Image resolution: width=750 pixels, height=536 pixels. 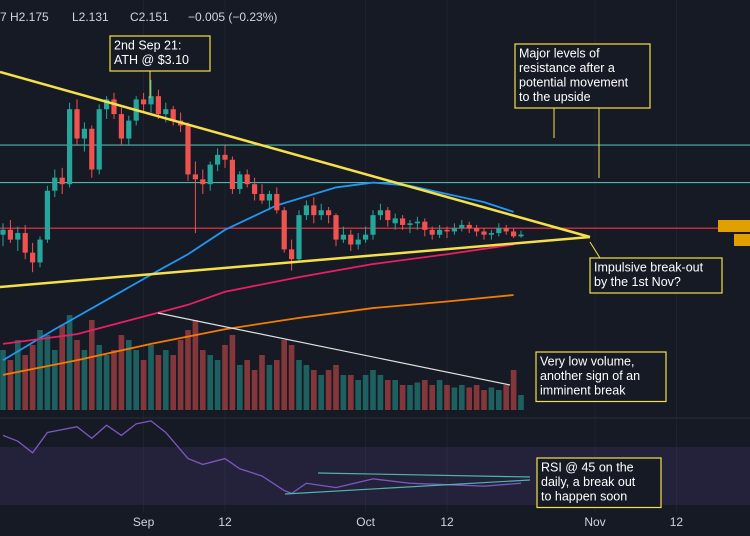 What do you see at coordinates (29, 17) in the screenshot?
I see `ohlc-readout: H2.175` at bounding box center [29, 17].